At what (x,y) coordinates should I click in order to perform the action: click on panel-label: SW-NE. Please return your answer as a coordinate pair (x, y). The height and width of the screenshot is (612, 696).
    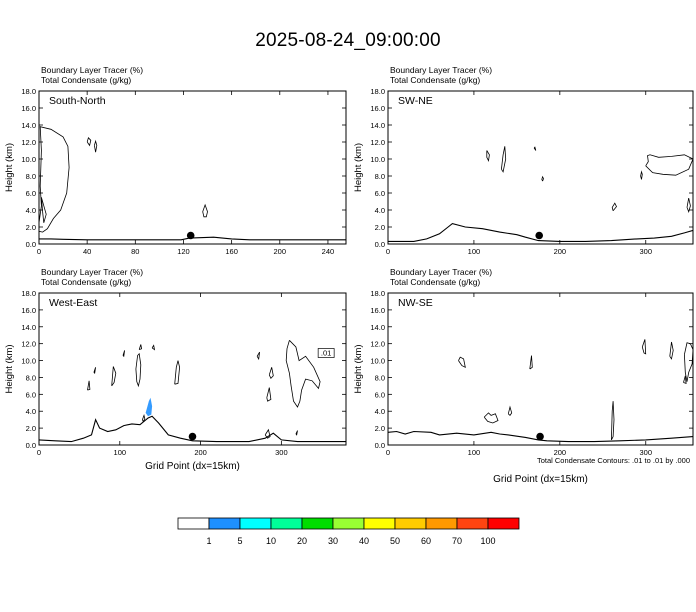
    Looking at the image, I should click on (415, 101).